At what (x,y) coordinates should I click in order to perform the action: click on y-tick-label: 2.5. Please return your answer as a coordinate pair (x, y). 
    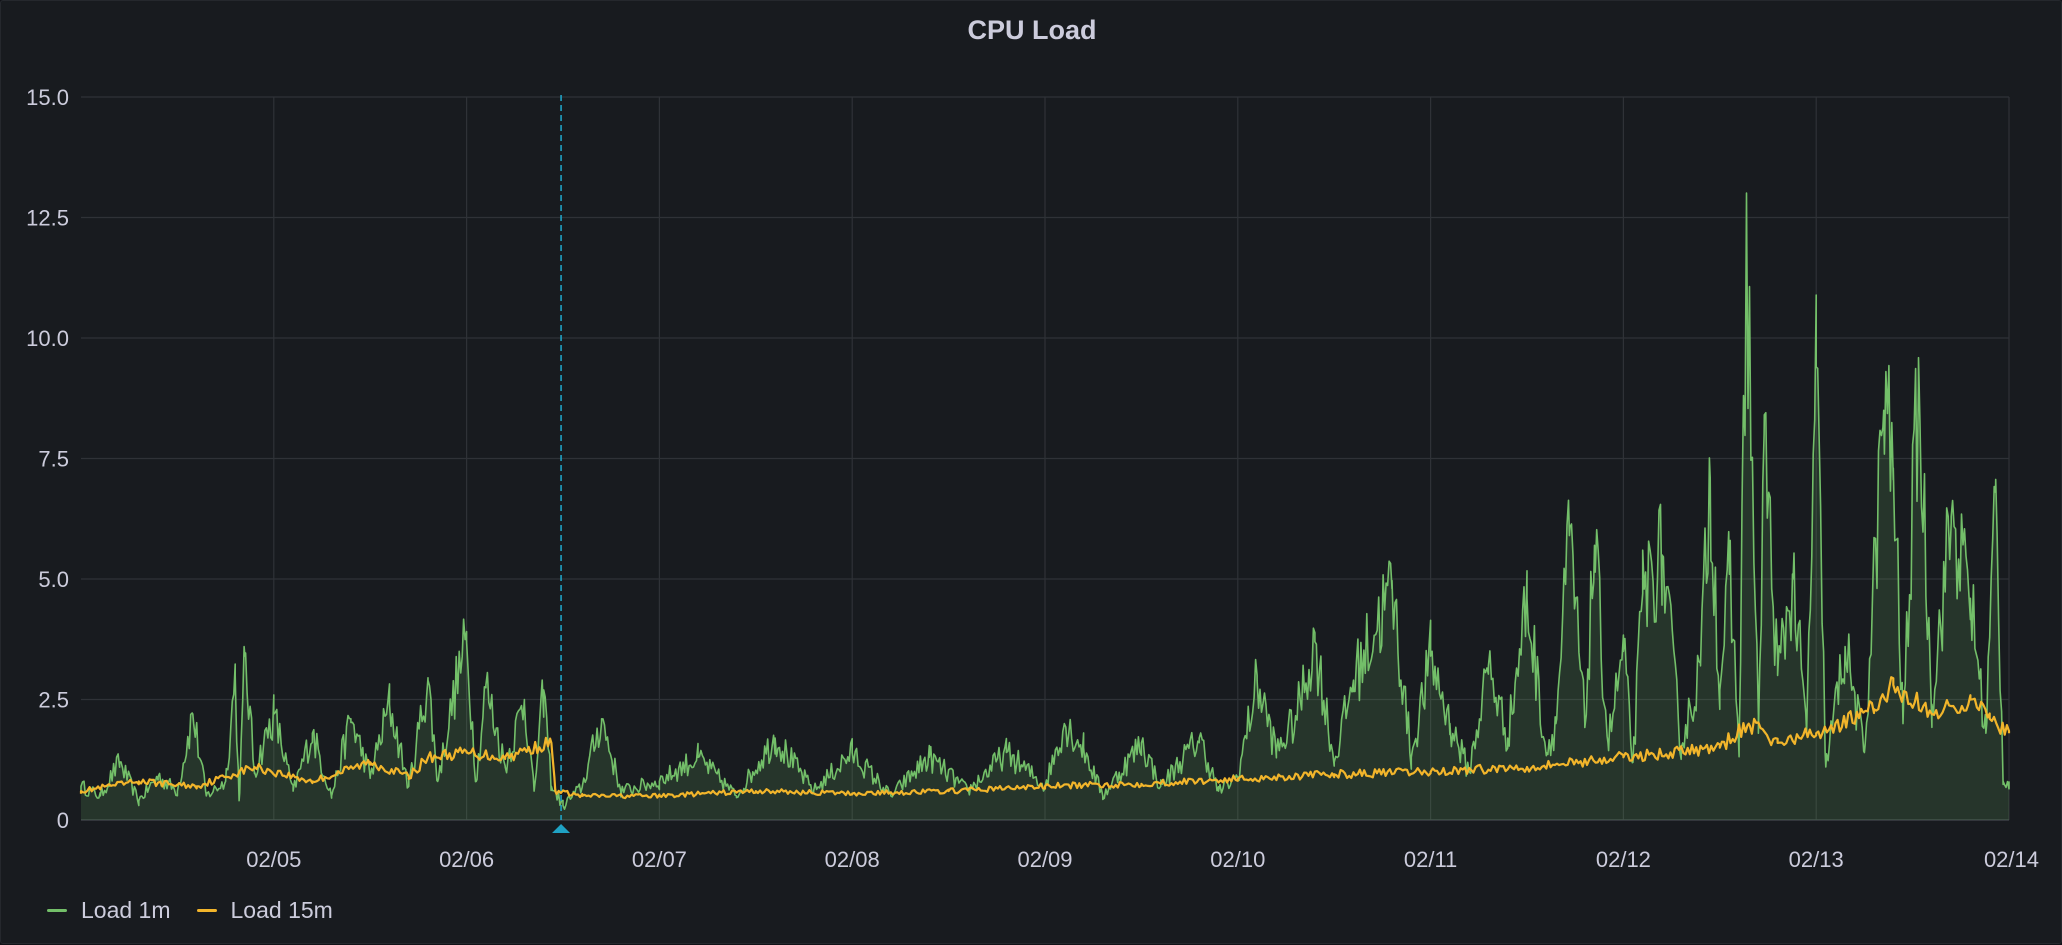
    Looking at the image, I should click on (53, 700).